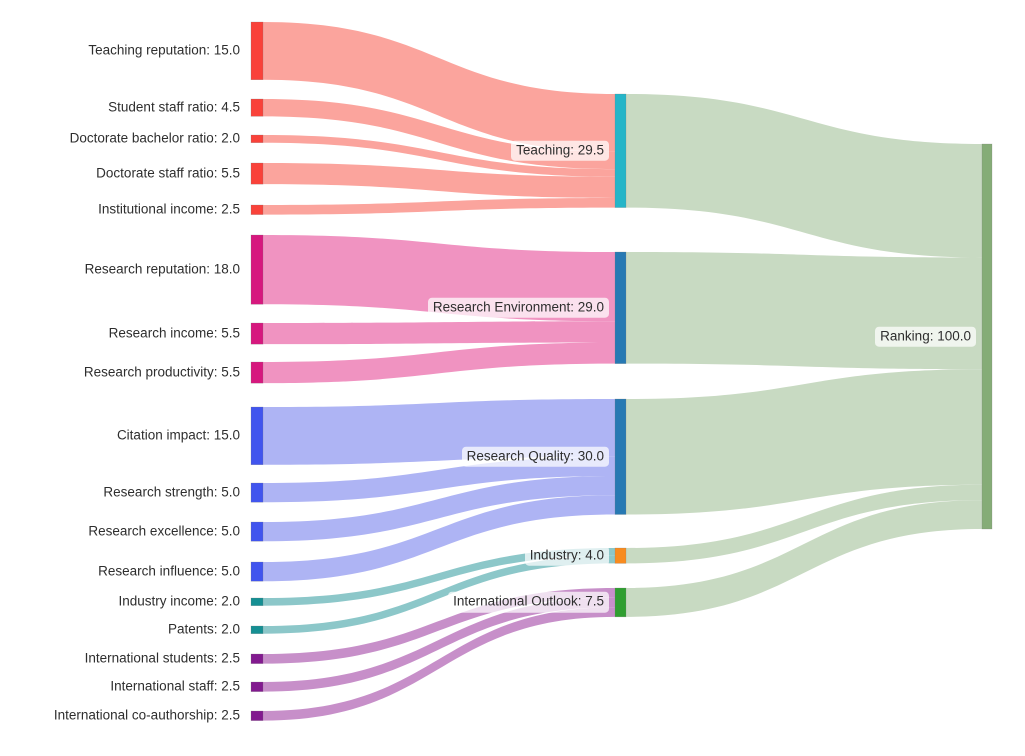  I want to click on sankey-link-research_strength-to-research_quality, so click(439, 479).